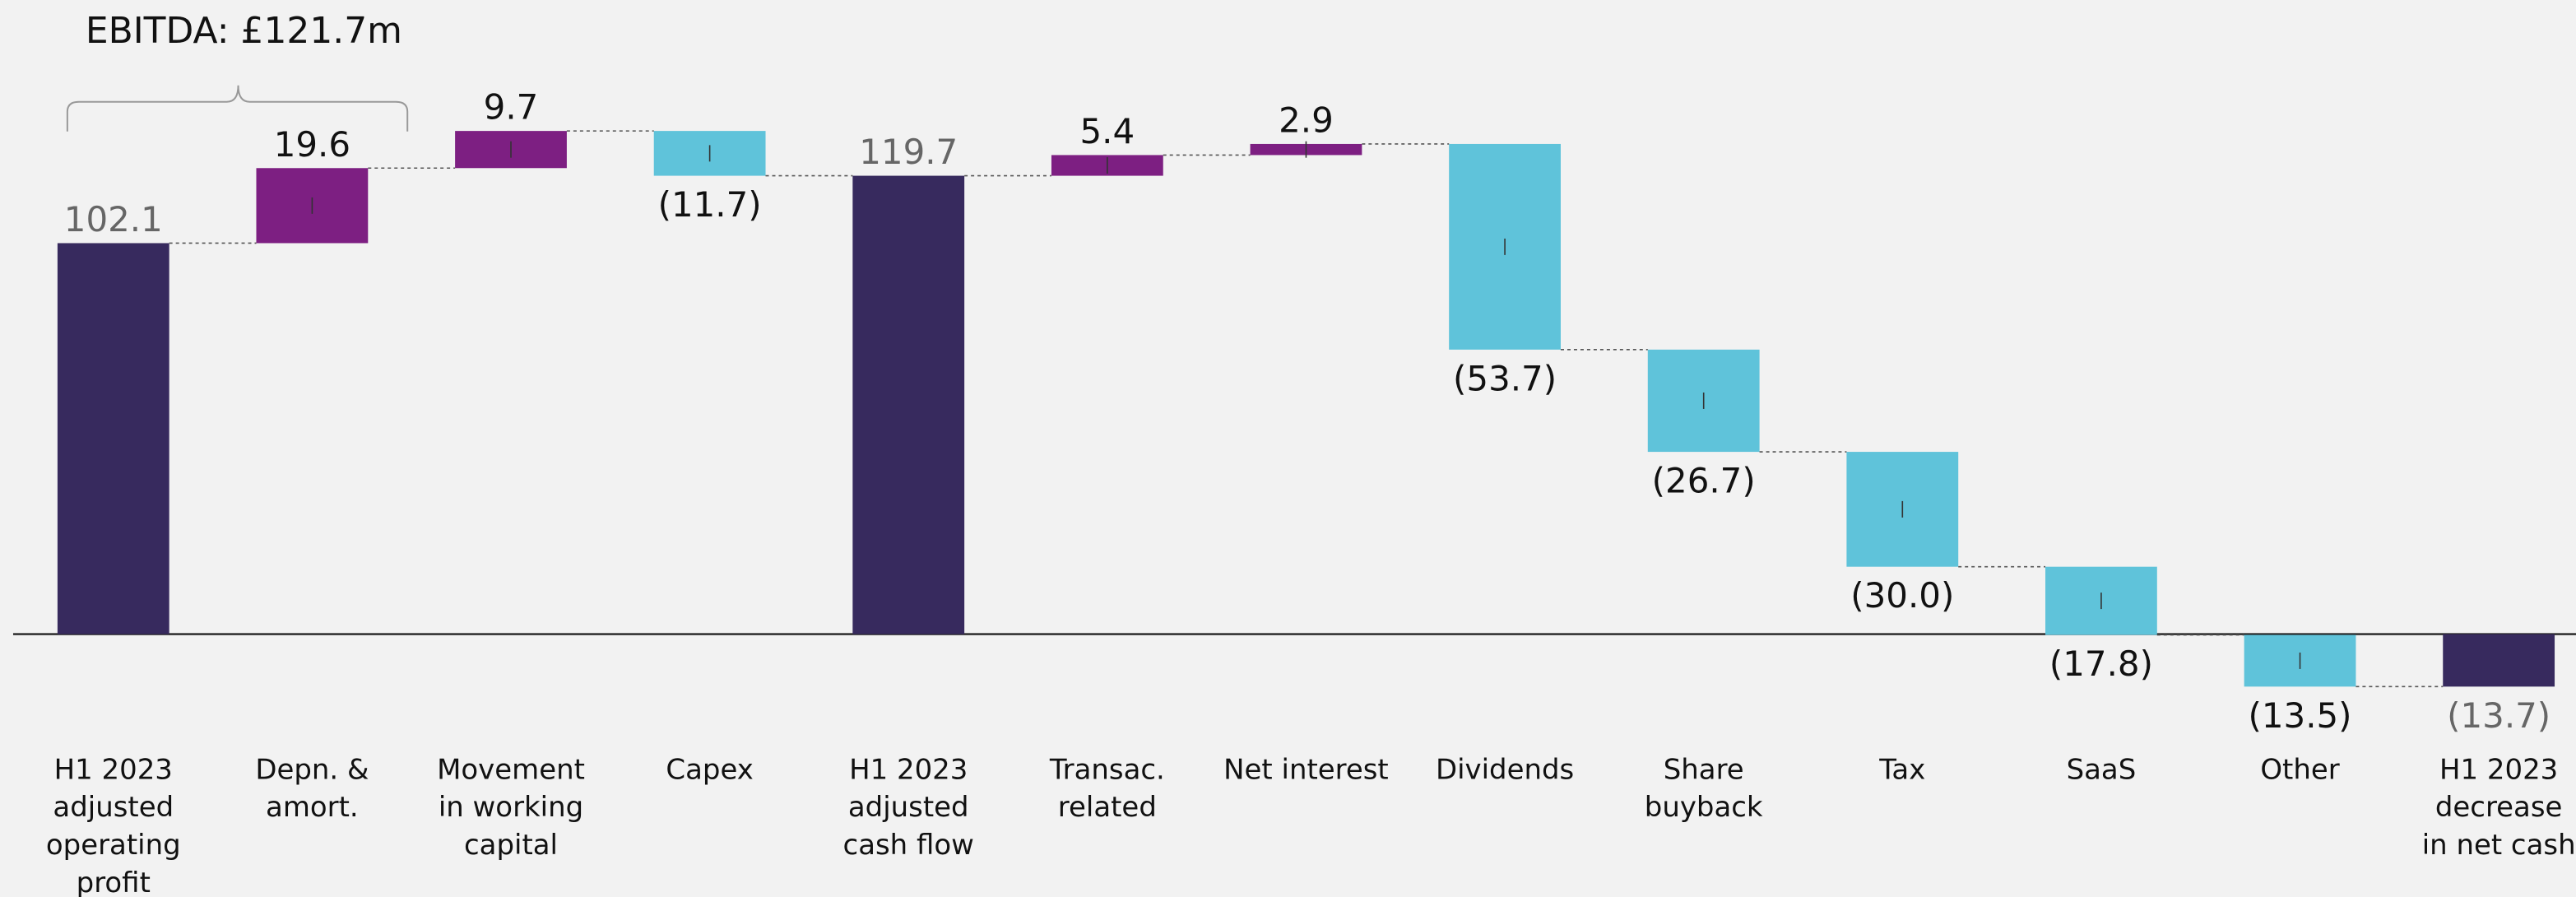  What do you see at coordinates (511, 807) in the screenshot?
I see `x-tick-label: Movement in working capital` at bounding box center [511, 807].